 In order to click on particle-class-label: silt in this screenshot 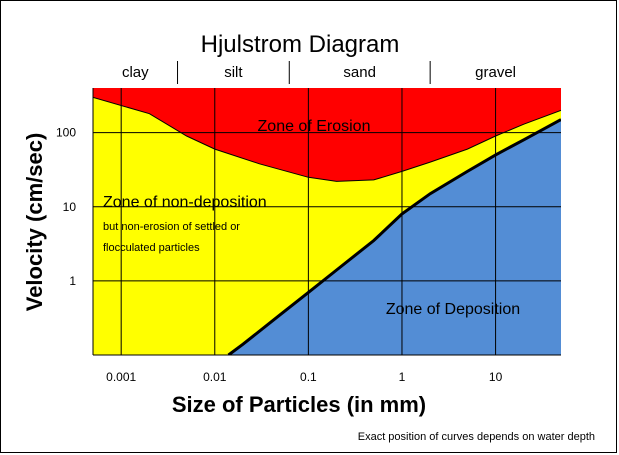, I will do `click(233, 72)`.